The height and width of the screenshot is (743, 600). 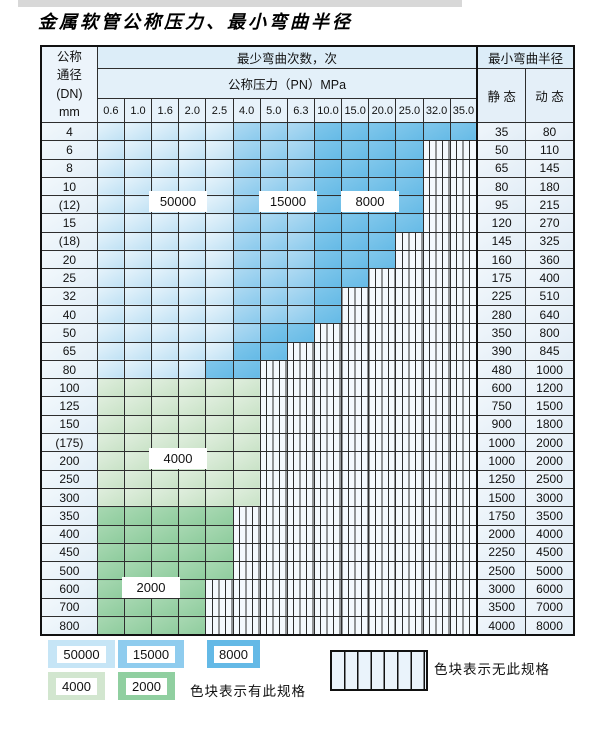 I want to click on table-row-dn-40: 40 280 640, so click(x=307, y=314).